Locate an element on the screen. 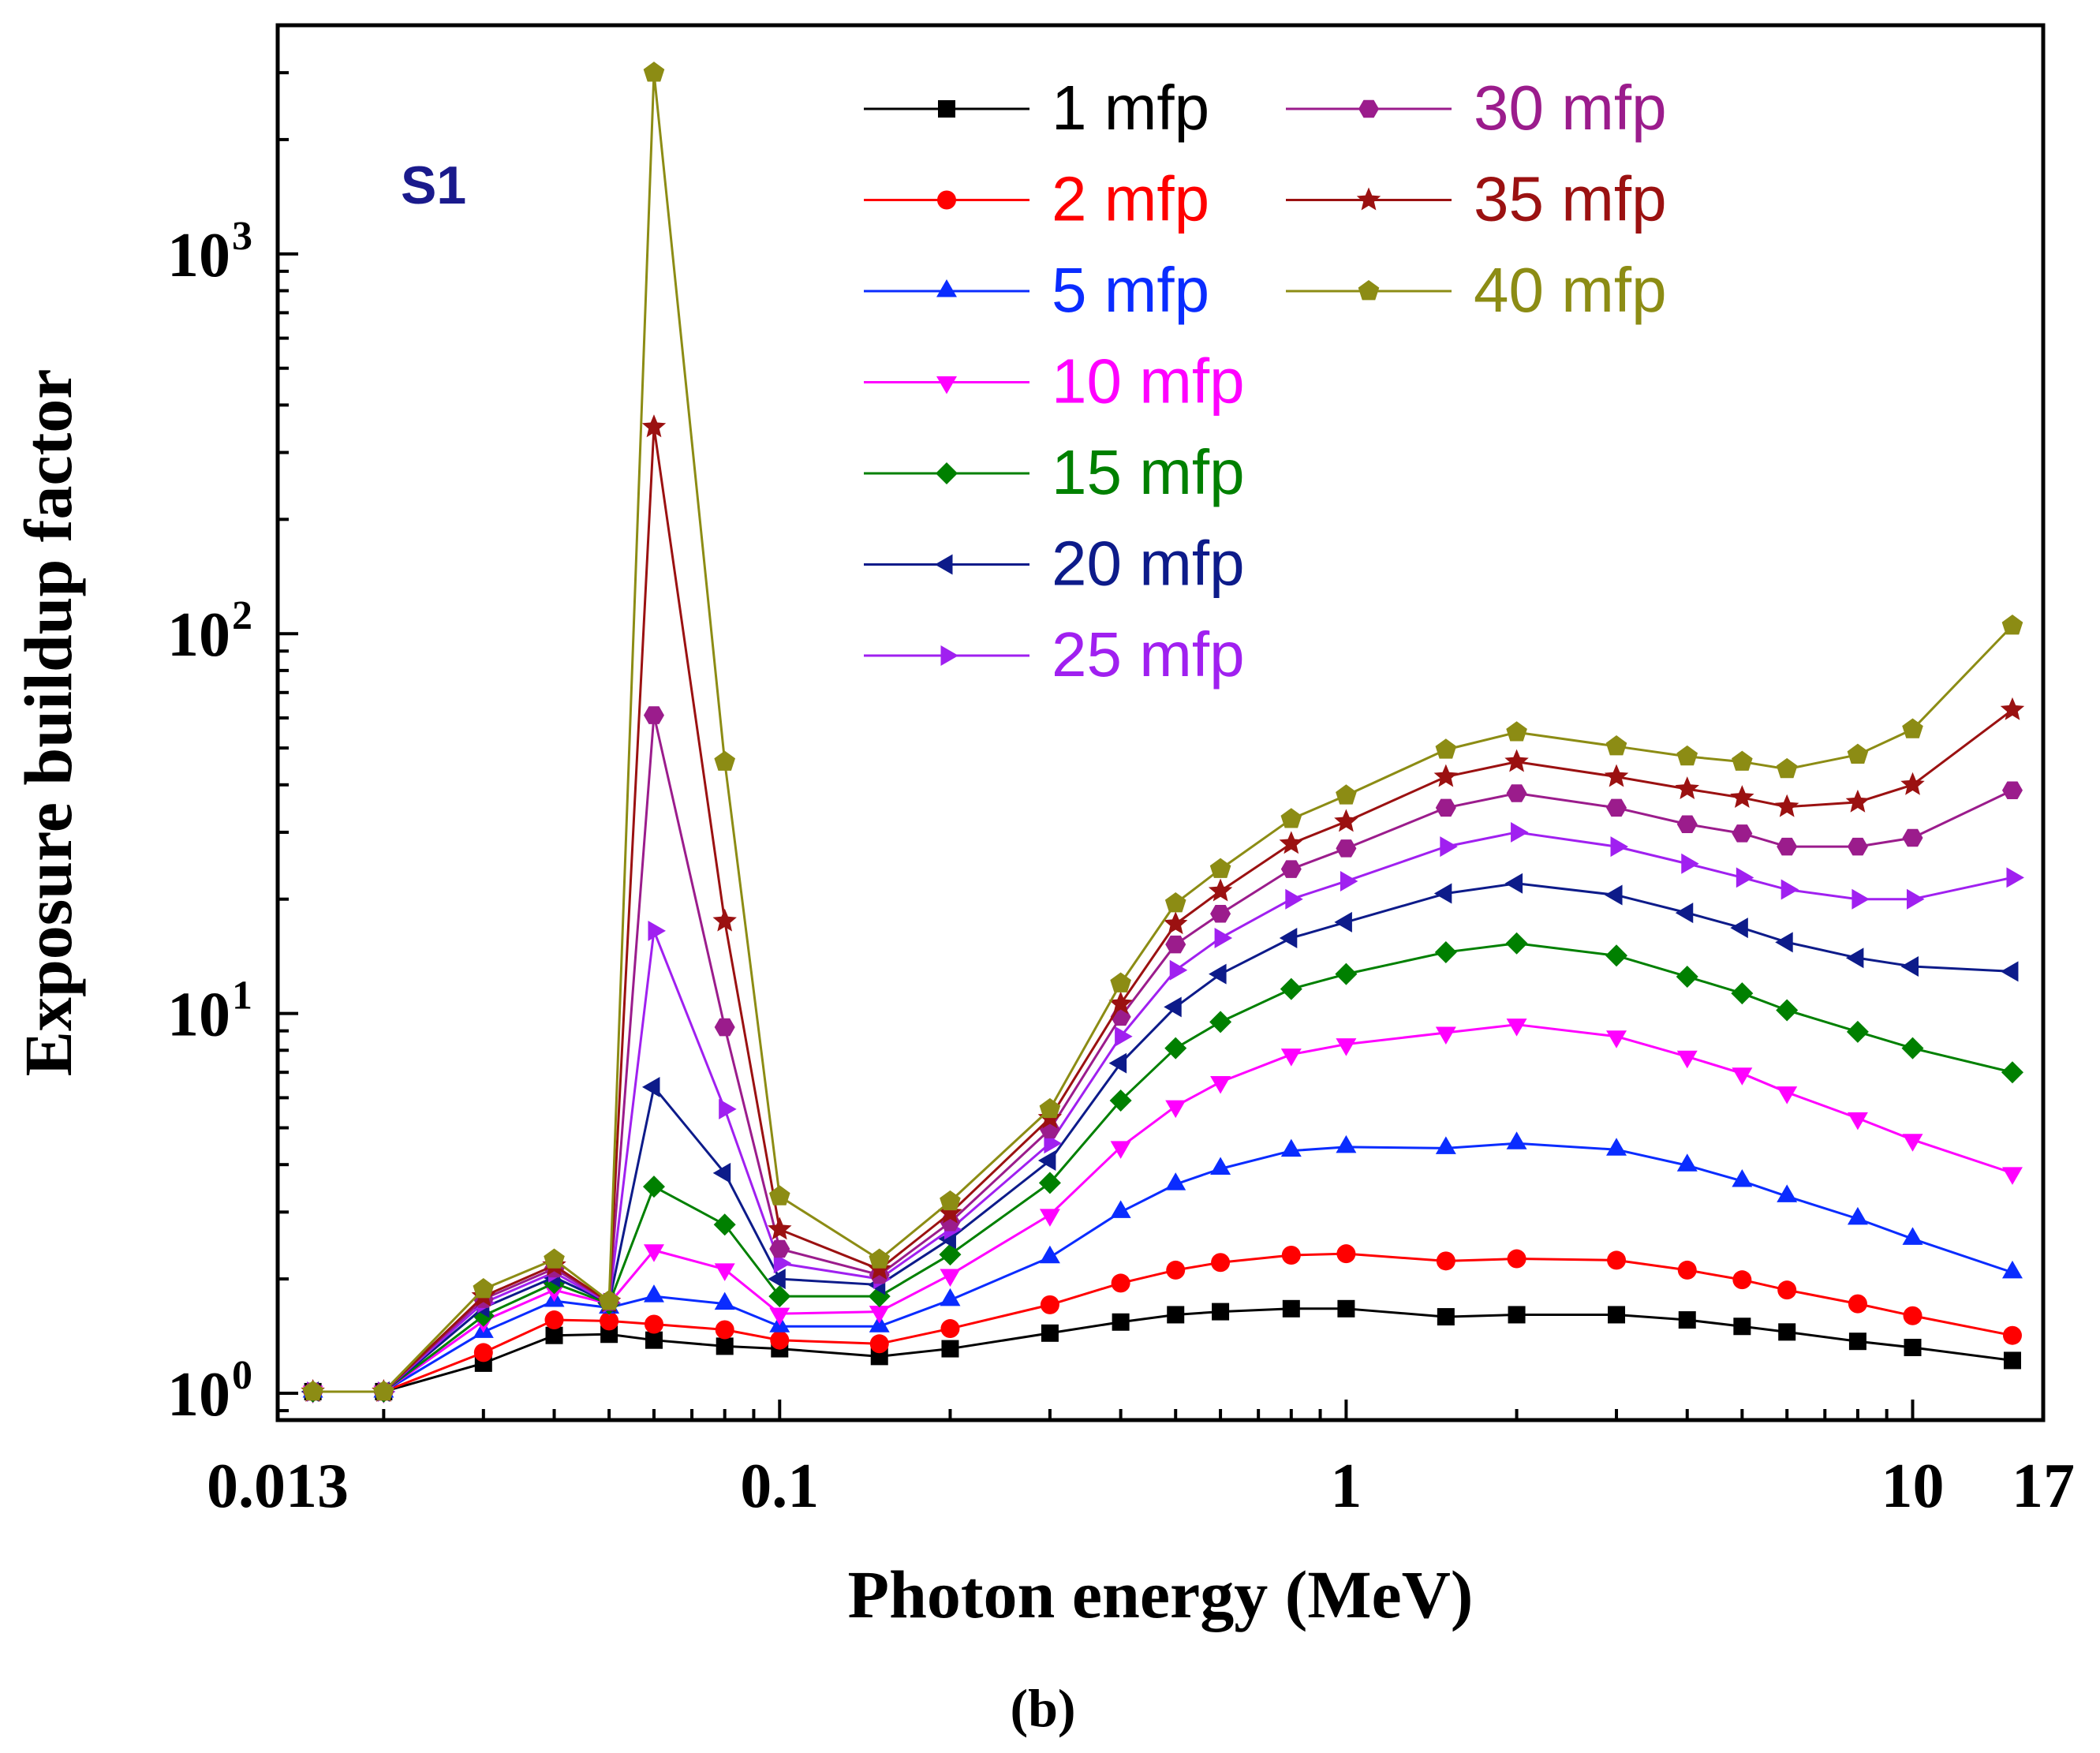 The height and width of the screenshot is (1753, 2100). x-tick-label: 1 is located at coordinates (1346, 1486).